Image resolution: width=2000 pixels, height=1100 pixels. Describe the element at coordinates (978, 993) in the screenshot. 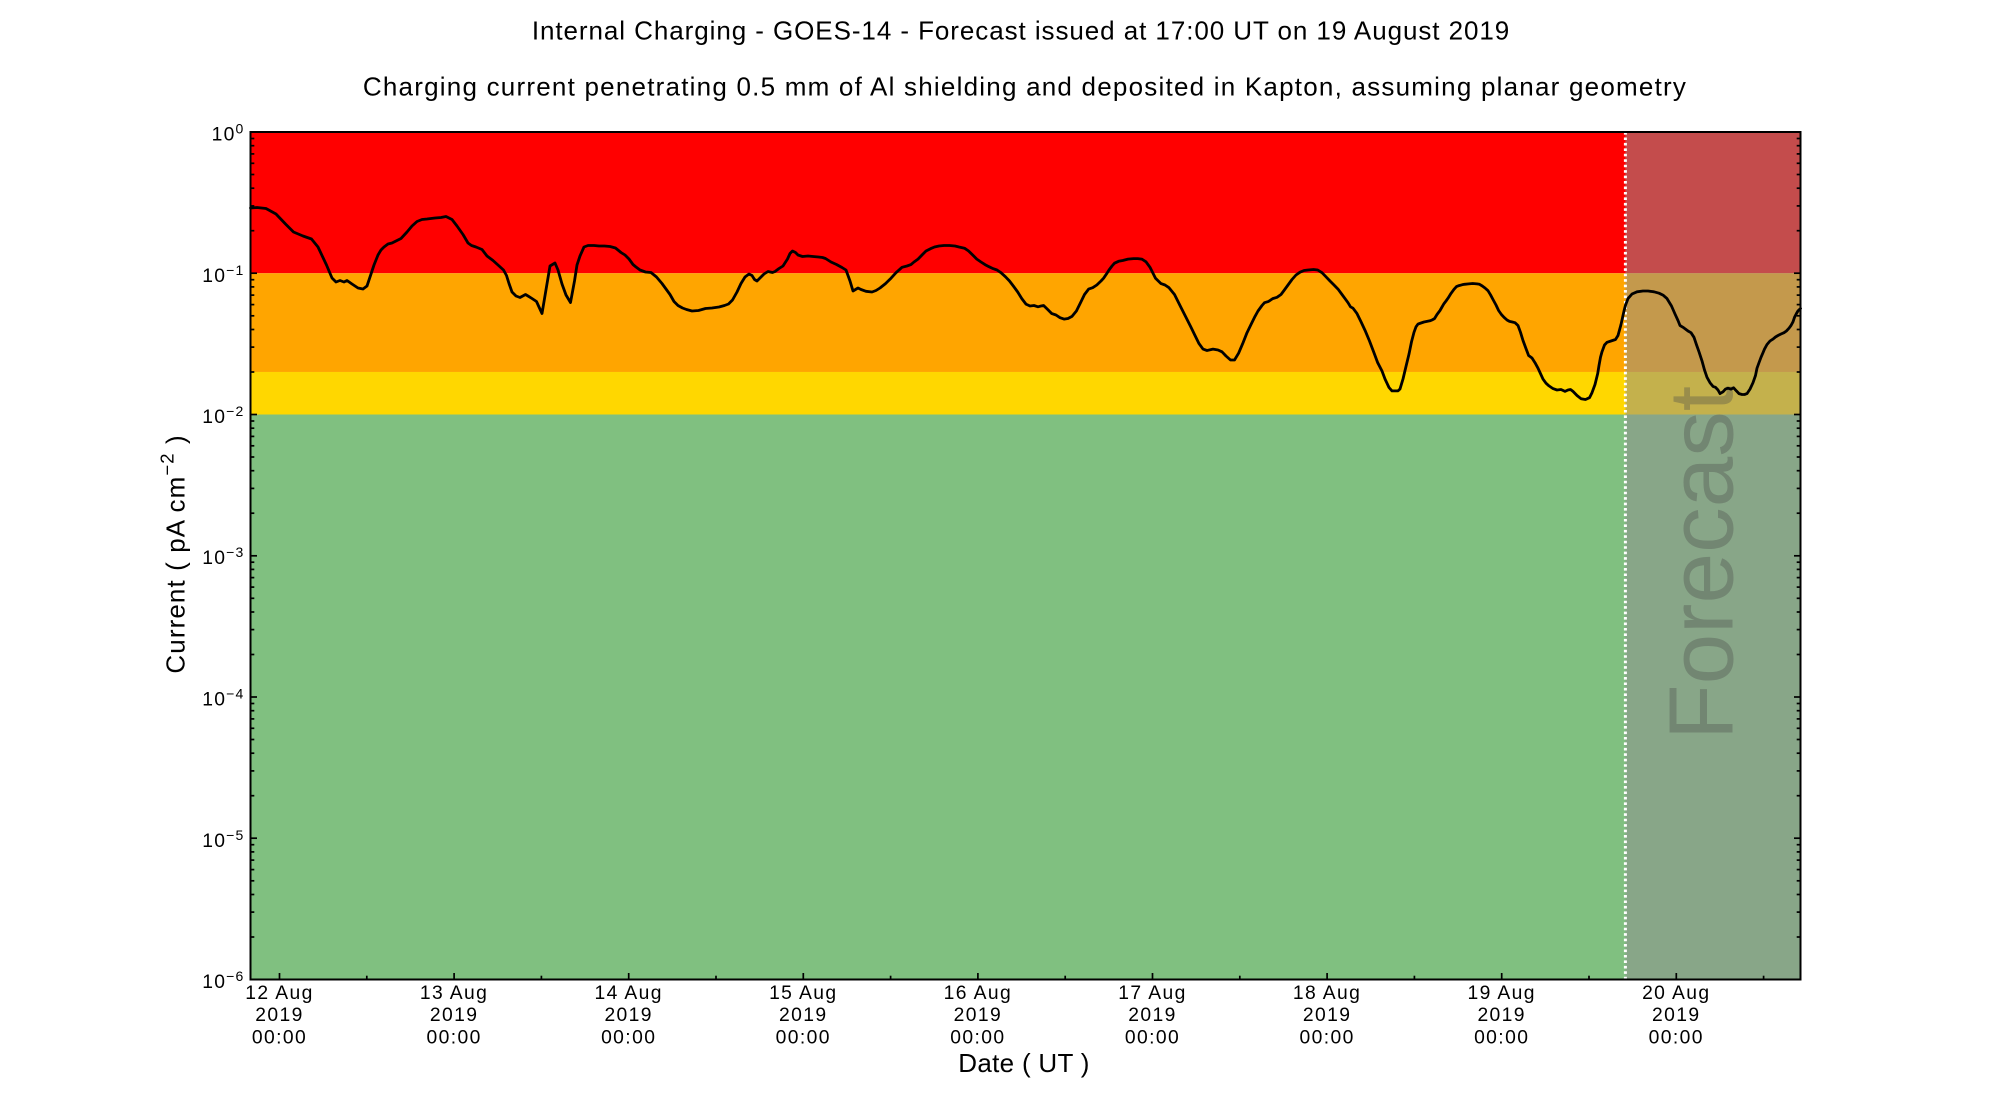

I see `svg-text: 16 Aug` at that location.